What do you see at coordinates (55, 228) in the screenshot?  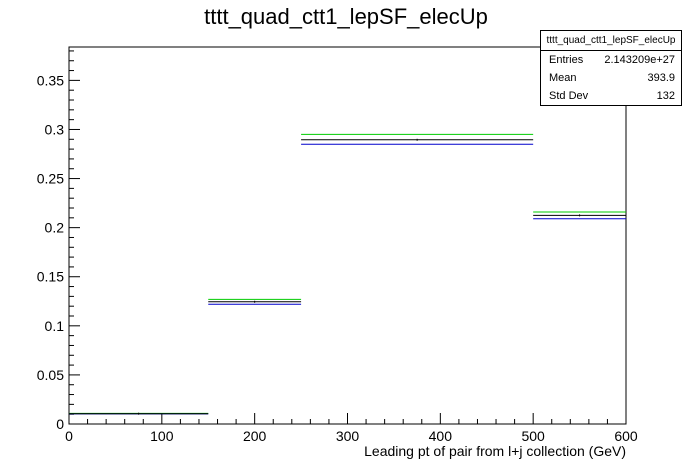 I see `y-tick-label: 0.2` at bounding box center [55, 228].